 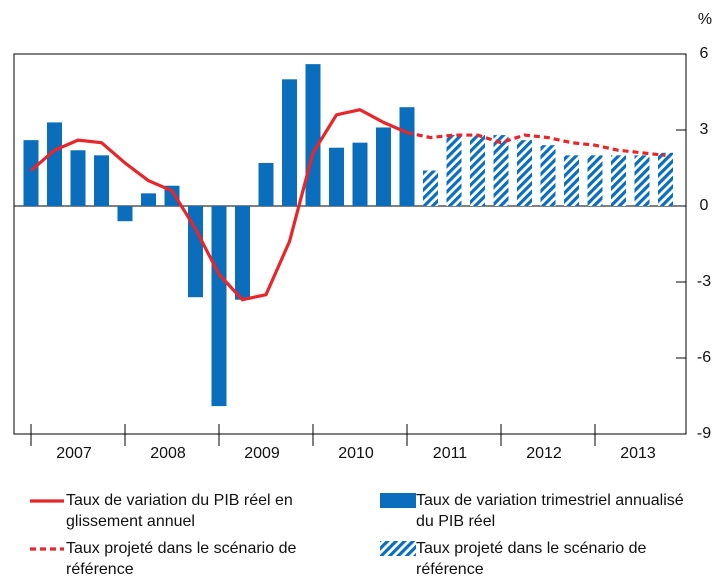 I want to click on y-tick-label: 3, so click(x=704, y=129).